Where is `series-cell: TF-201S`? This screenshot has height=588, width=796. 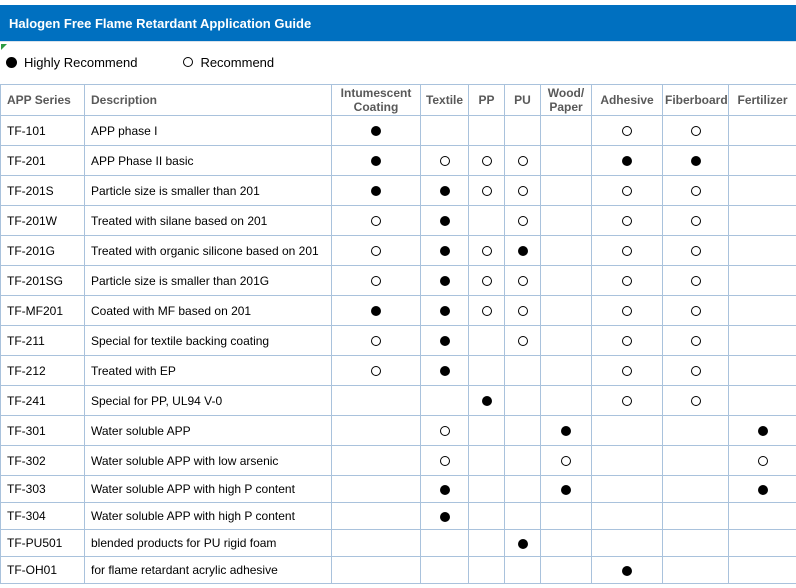
series-cell: TF-201S is located at coordinates (42, 190).